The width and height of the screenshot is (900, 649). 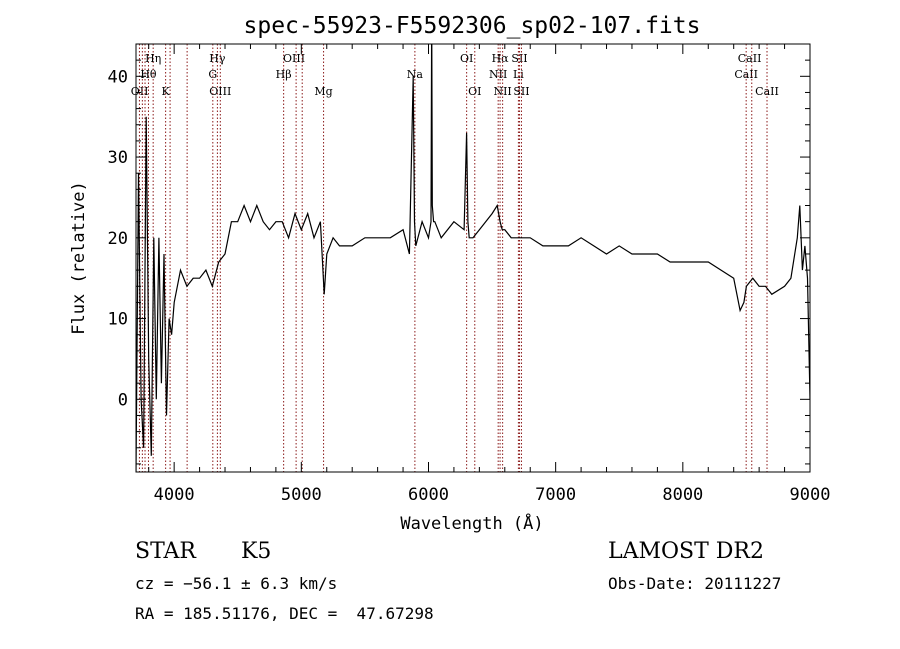 I want to click on line-label: Hα, so click(x=501, y=58).